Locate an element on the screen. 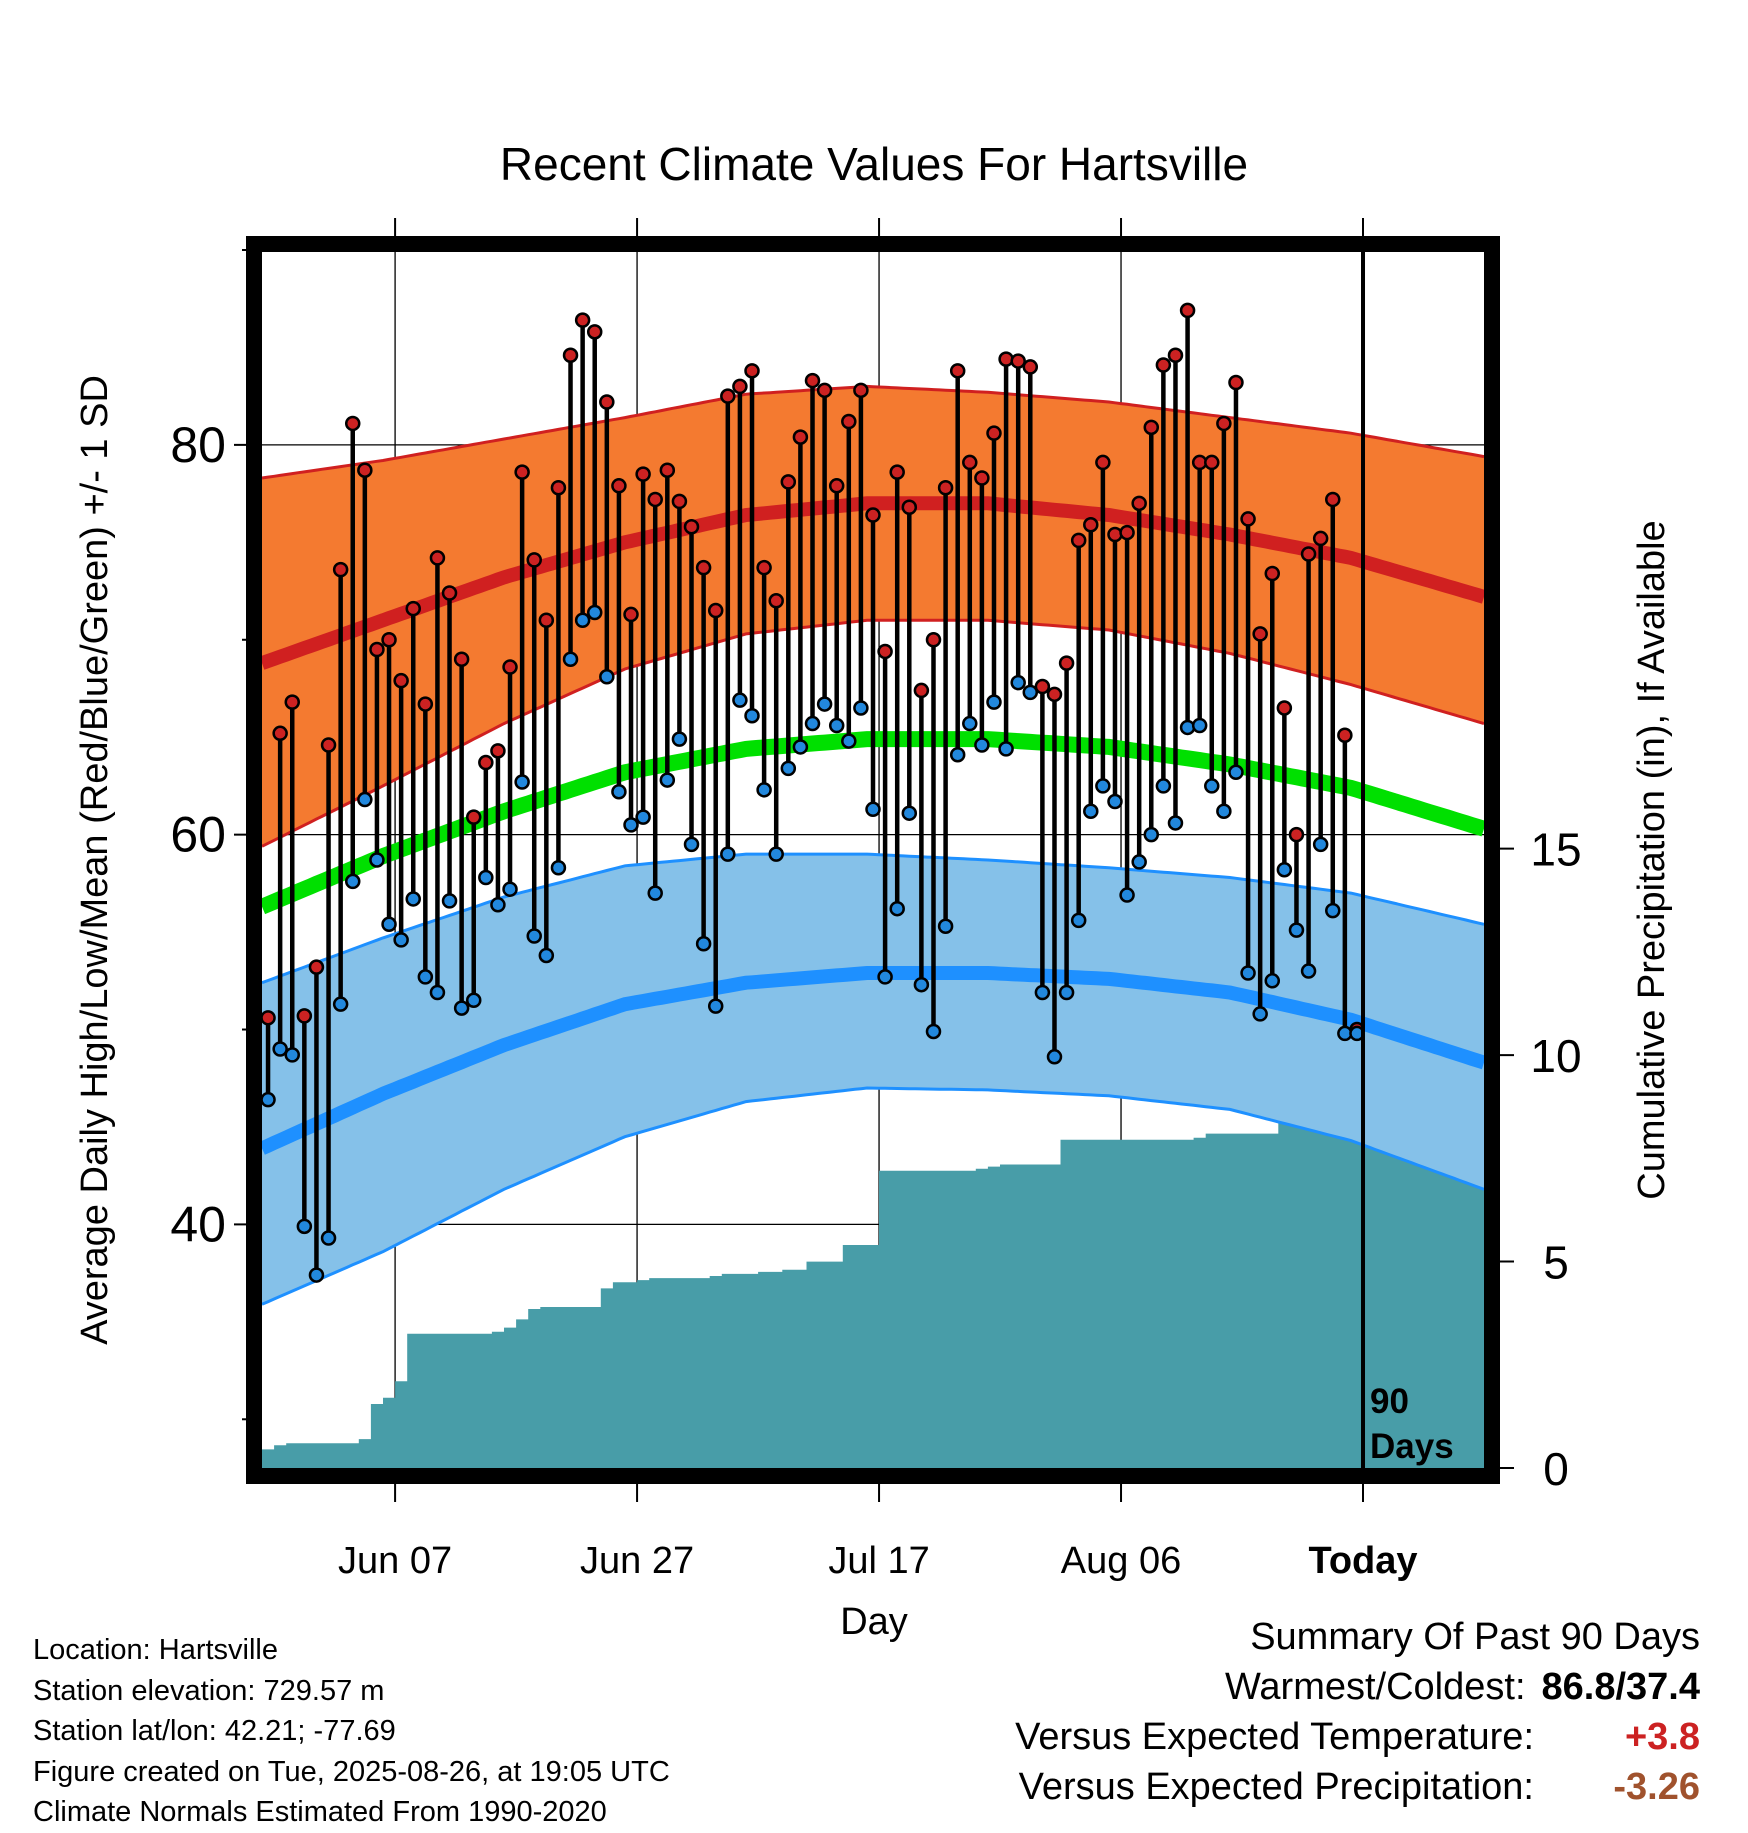 This screenshot has height=1833, width=1748. y2-tick-label: 5 is located at coordinates (1556, 1263).